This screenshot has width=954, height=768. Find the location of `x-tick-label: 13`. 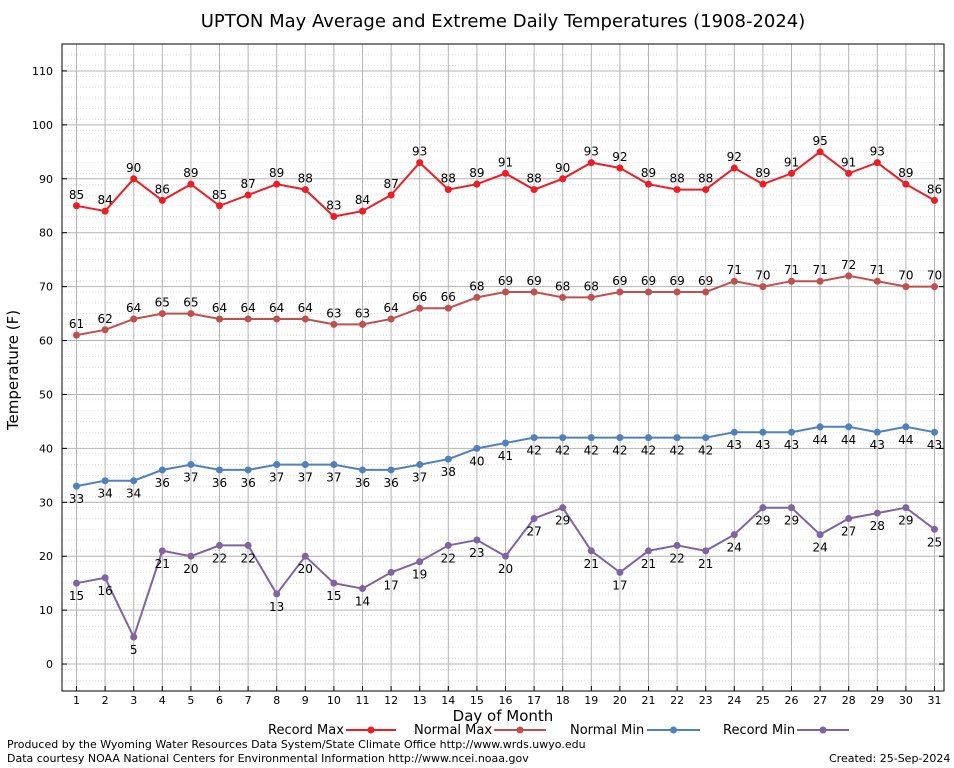

x-tick-label: 13 is located at coordinates (420, 700).